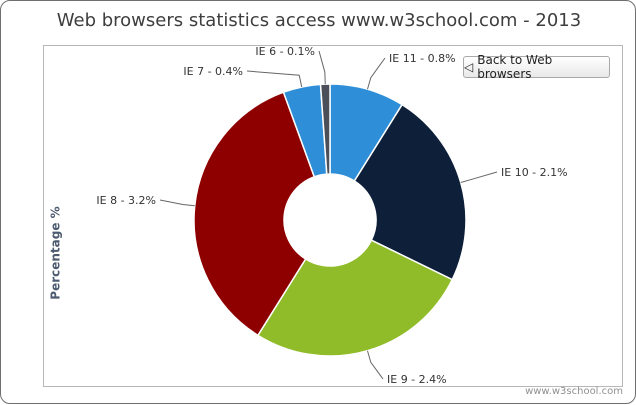 This screenshot has width=636, height=405. Describe the element at coordinates (574, 391) in the screenshot. I see `credit-text: www.w3school.com` at that location.